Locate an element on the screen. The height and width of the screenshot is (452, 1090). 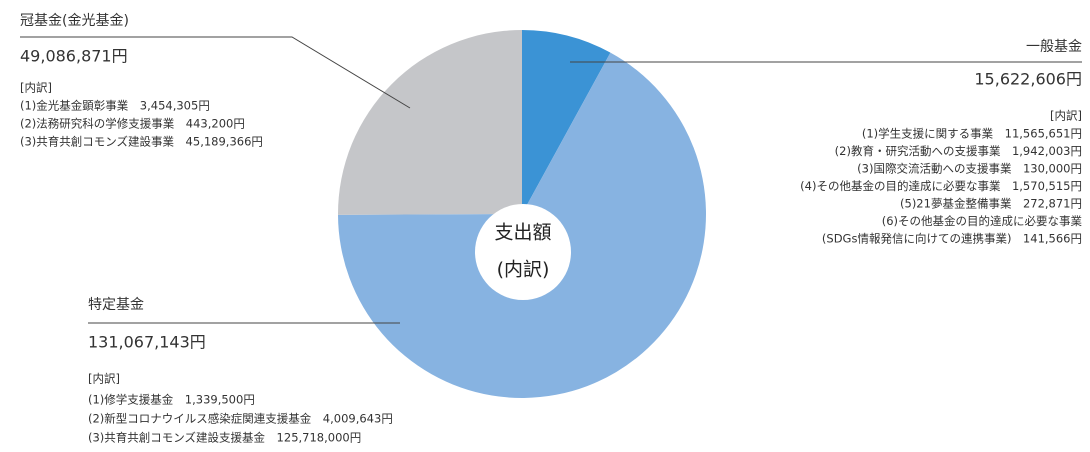
breakdown-item: (1)金光基金顕彰事業 3,454,305円 is located at coordinates (115, 106).